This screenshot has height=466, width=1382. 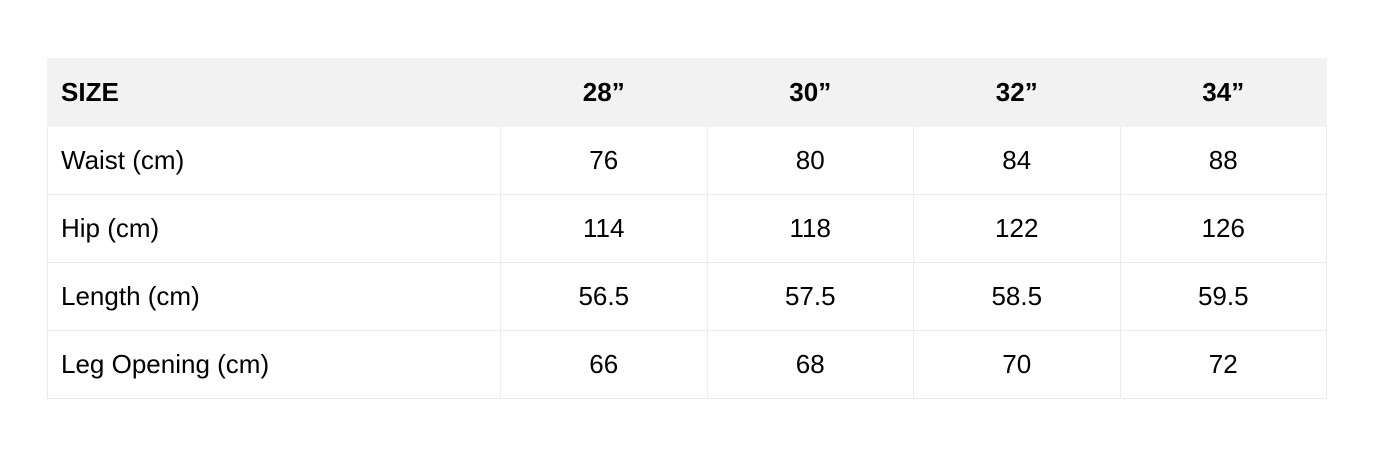 What do you see at coordinates (810, 160) in the screenshot?
I see `cell: 80` at bounding box center [810, 160].